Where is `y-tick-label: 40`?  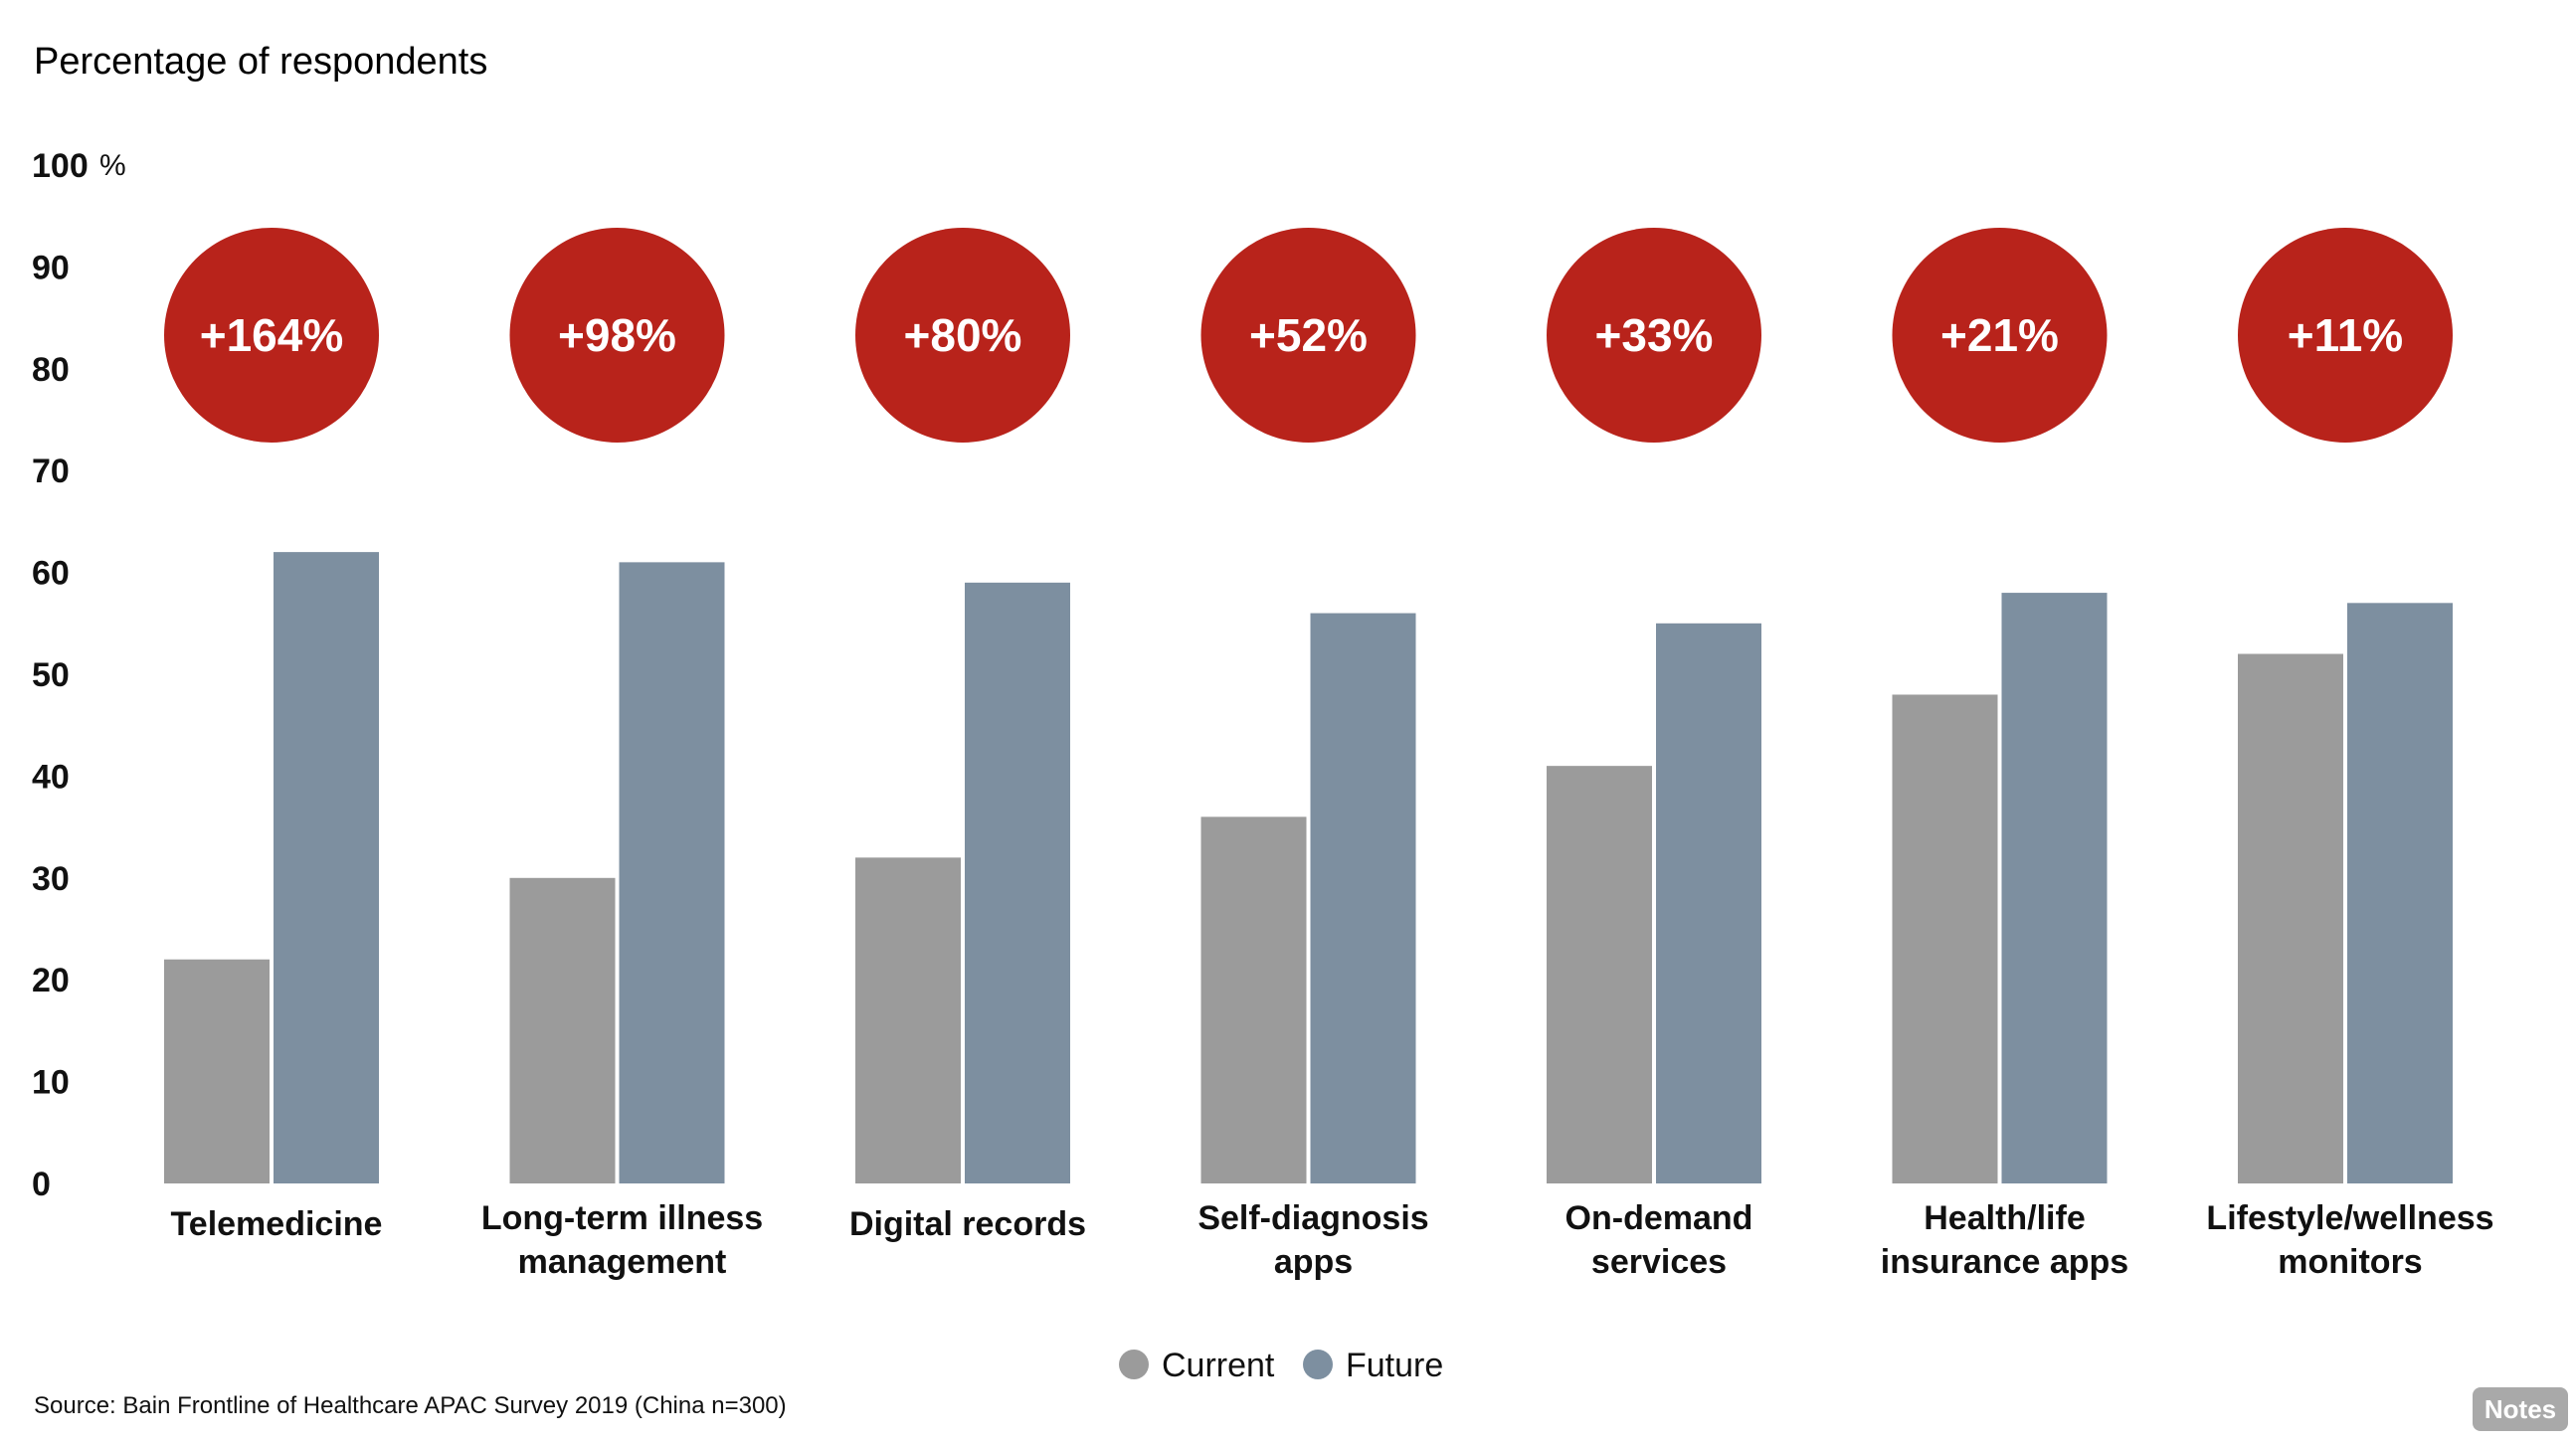
y-tick-label: 40 is located at coordinates (51, 777).